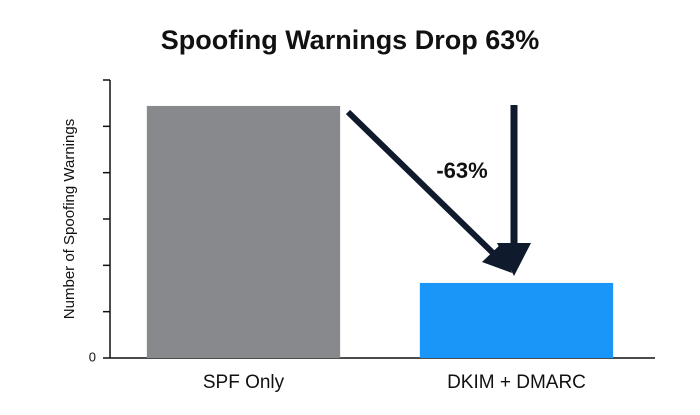 The height and width of the screenshot is (415, 700). Describe the element at coordinates (516, 320) in the screenshot. I see `bar` at that location.